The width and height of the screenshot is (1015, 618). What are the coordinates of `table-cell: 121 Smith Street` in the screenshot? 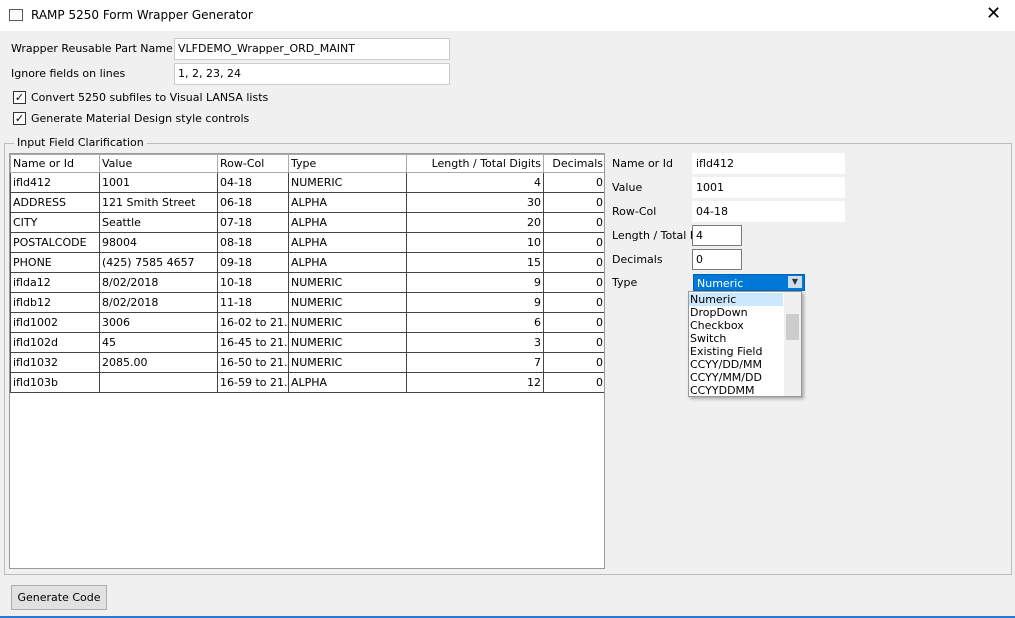 It's located at (158, 202).